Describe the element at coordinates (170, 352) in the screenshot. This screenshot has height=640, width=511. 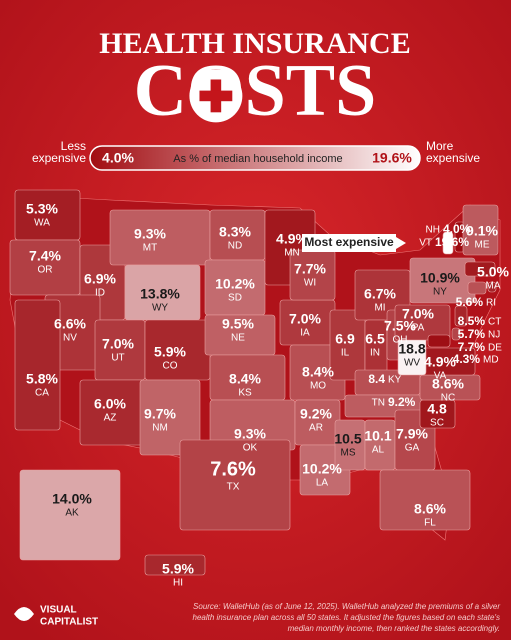
I see `state-value: 5.9%` at that location.